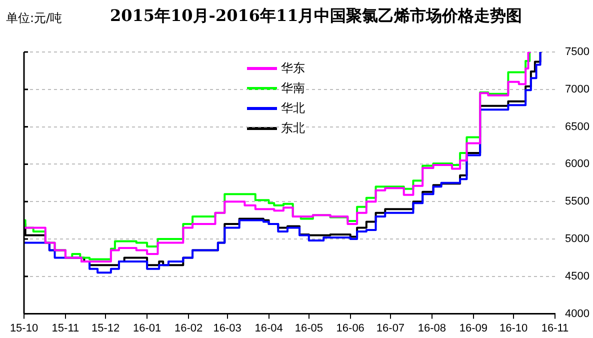 The height and width of the screenshot is (338, 593). What do you see at coordinates (577, 314) in the screenshot?
I see `y-tick-label: 4000` at bounding box center [577, 314].